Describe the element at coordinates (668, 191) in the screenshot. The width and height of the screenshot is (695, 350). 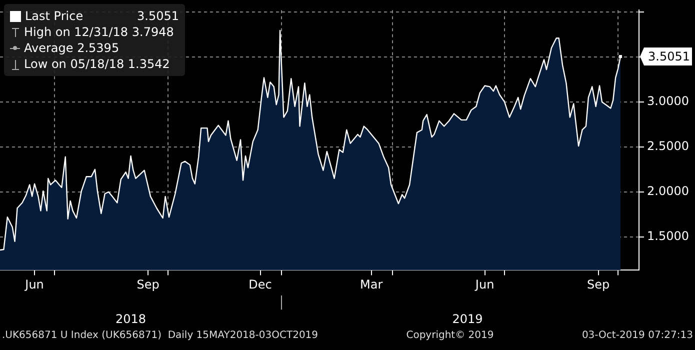
I see `y-tick-label: 2.0000` at that location.